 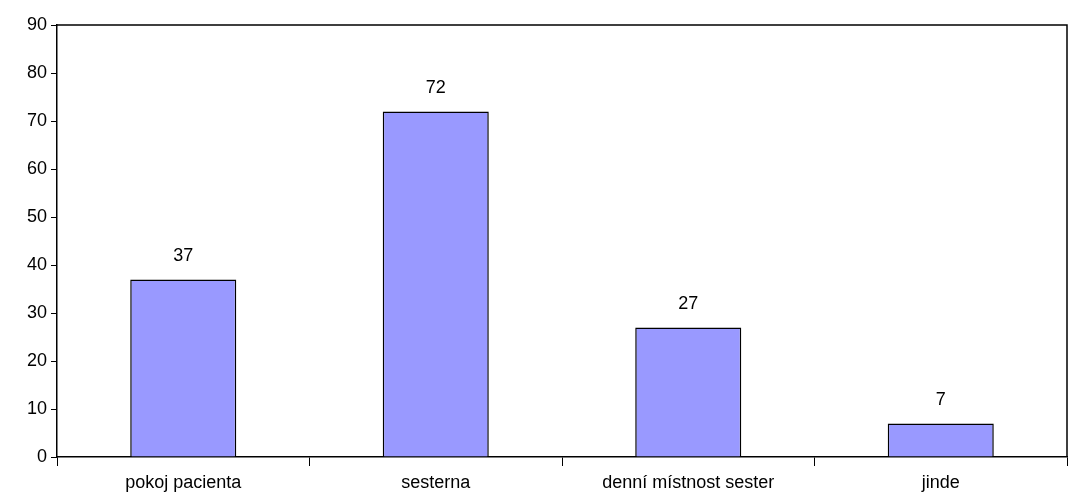 I want to click on y-tick-label: 50, so click(x=36, y=215).